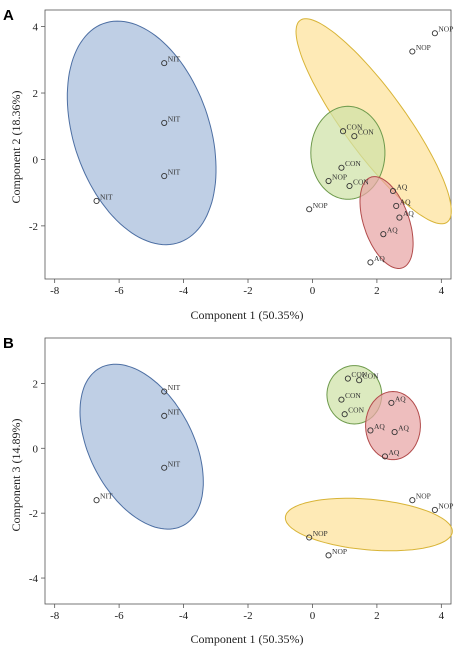 This screenshot has height=656, width=459. I want to click on panel-a-point-label-nop-3: NOP, so click(339, 177).